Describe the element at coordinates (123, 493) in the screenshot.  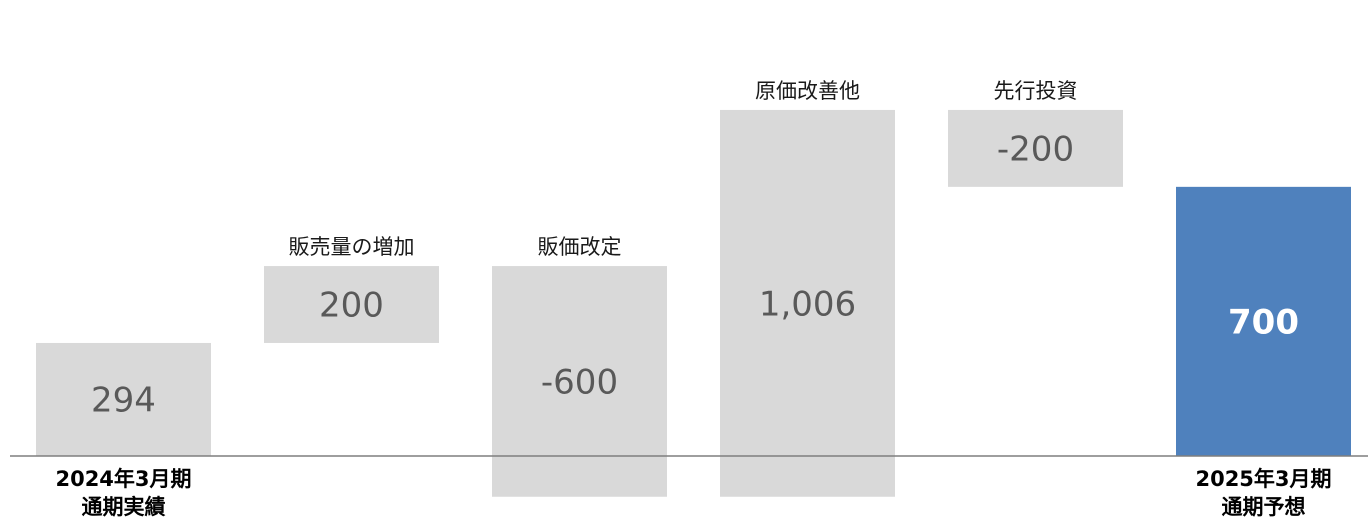
I see `category-label-1: 2024年3月期通期実績` at that location.